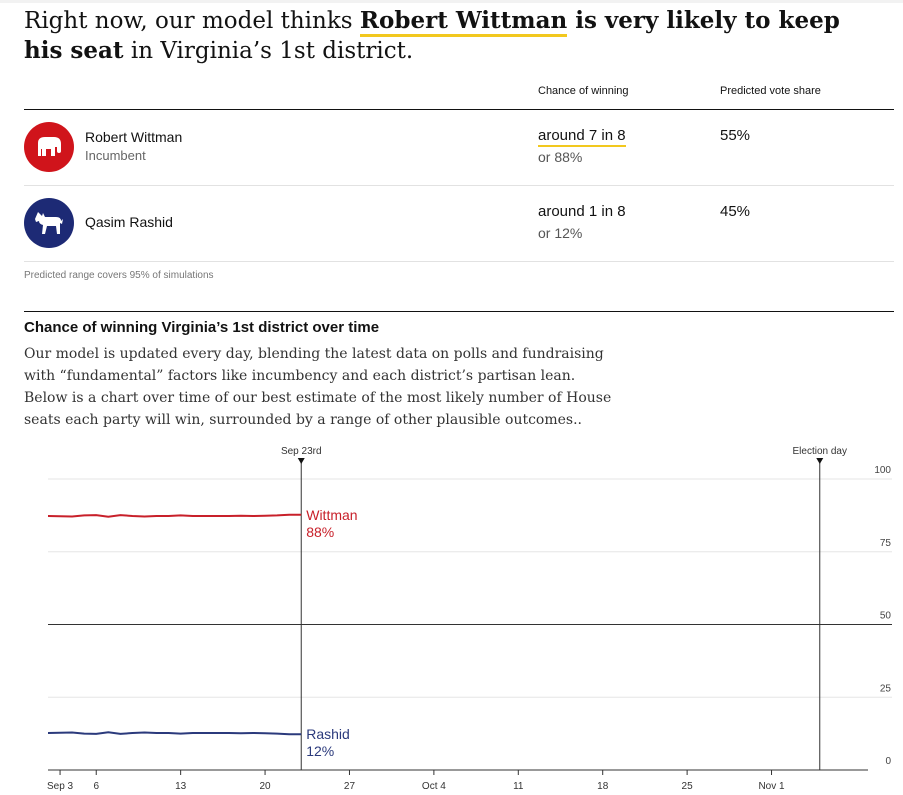  Describe the element at coordinates (331, 515) in the screenshot. I see `series-name-label: Wittman` at that location.